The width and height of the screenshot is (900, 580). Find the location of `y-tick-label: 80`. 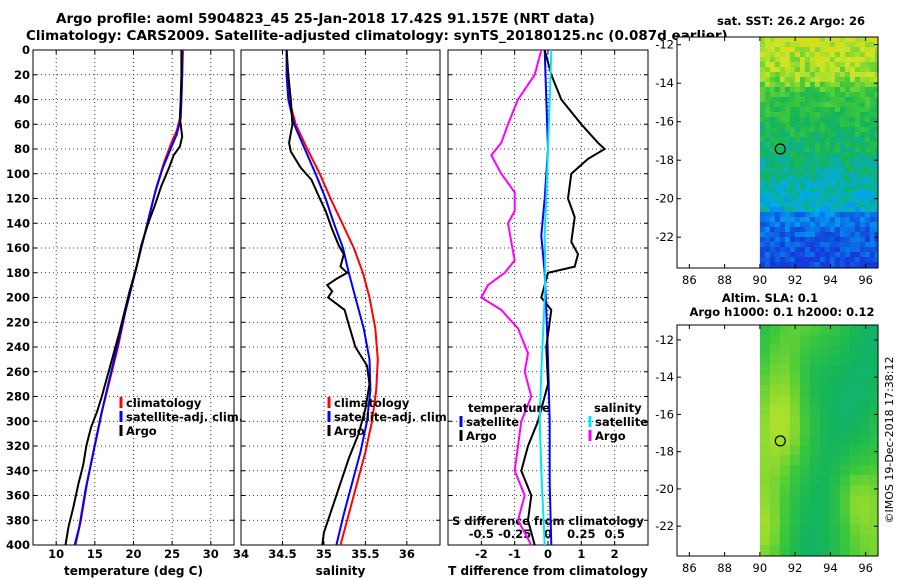

y-tick-label: 80 is located at coordinates (22, 149).